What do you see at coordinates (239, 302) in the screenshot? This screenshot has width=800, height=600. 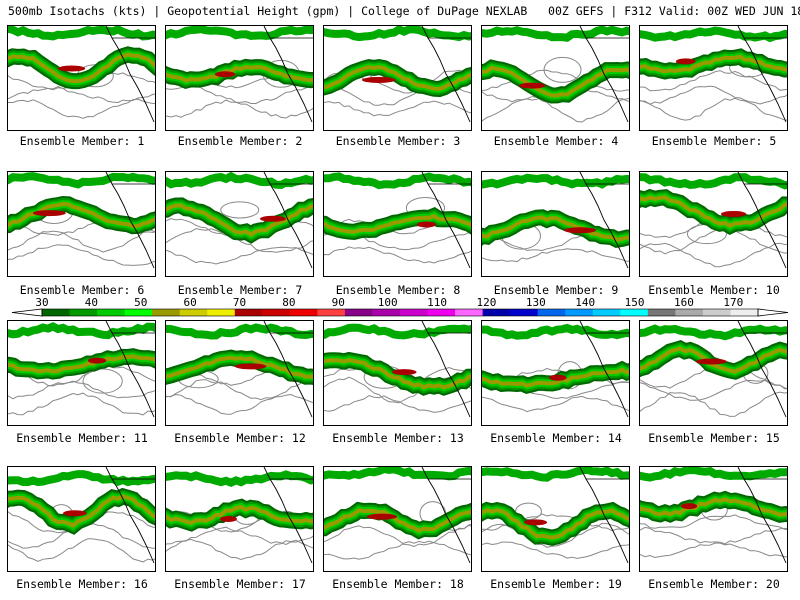 I see `colorbar-tick-label: 70` at bounding box center [239, 302].